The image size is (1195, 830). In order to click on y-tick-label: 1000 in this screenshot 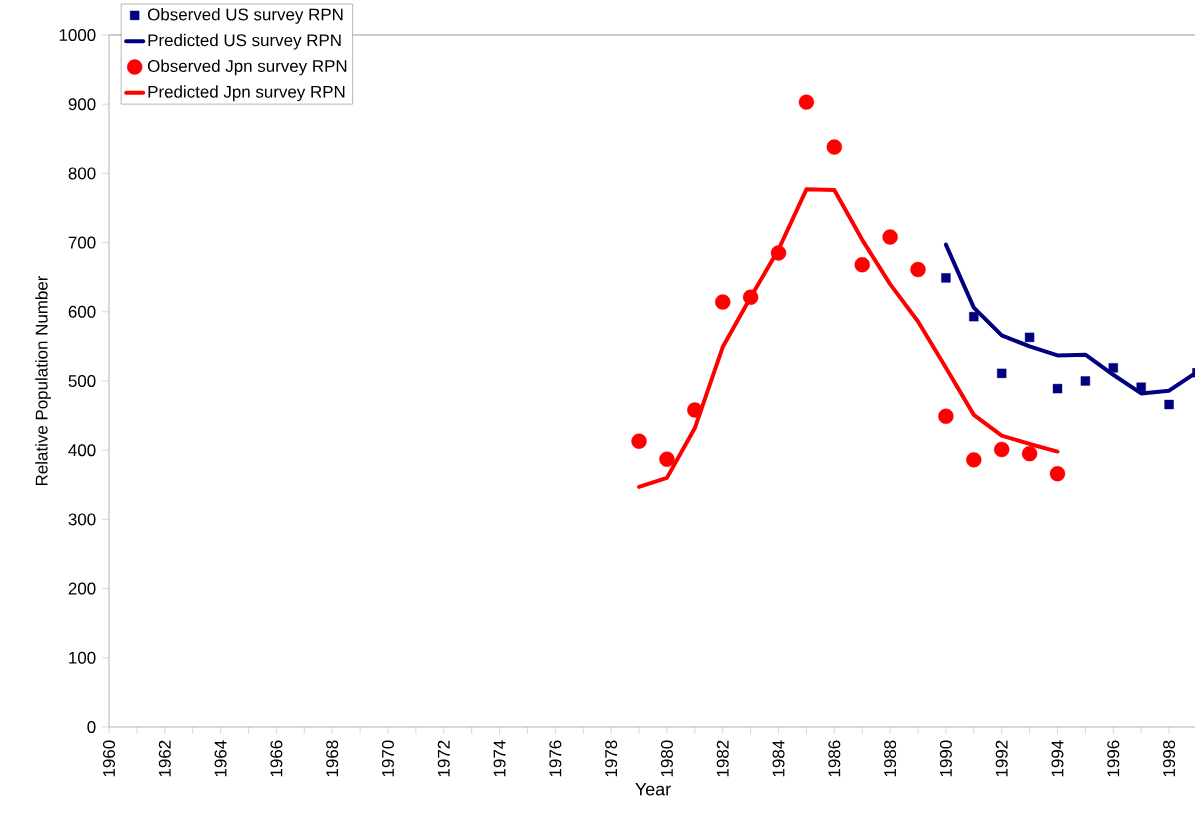, I will do `click(77, 34)`.